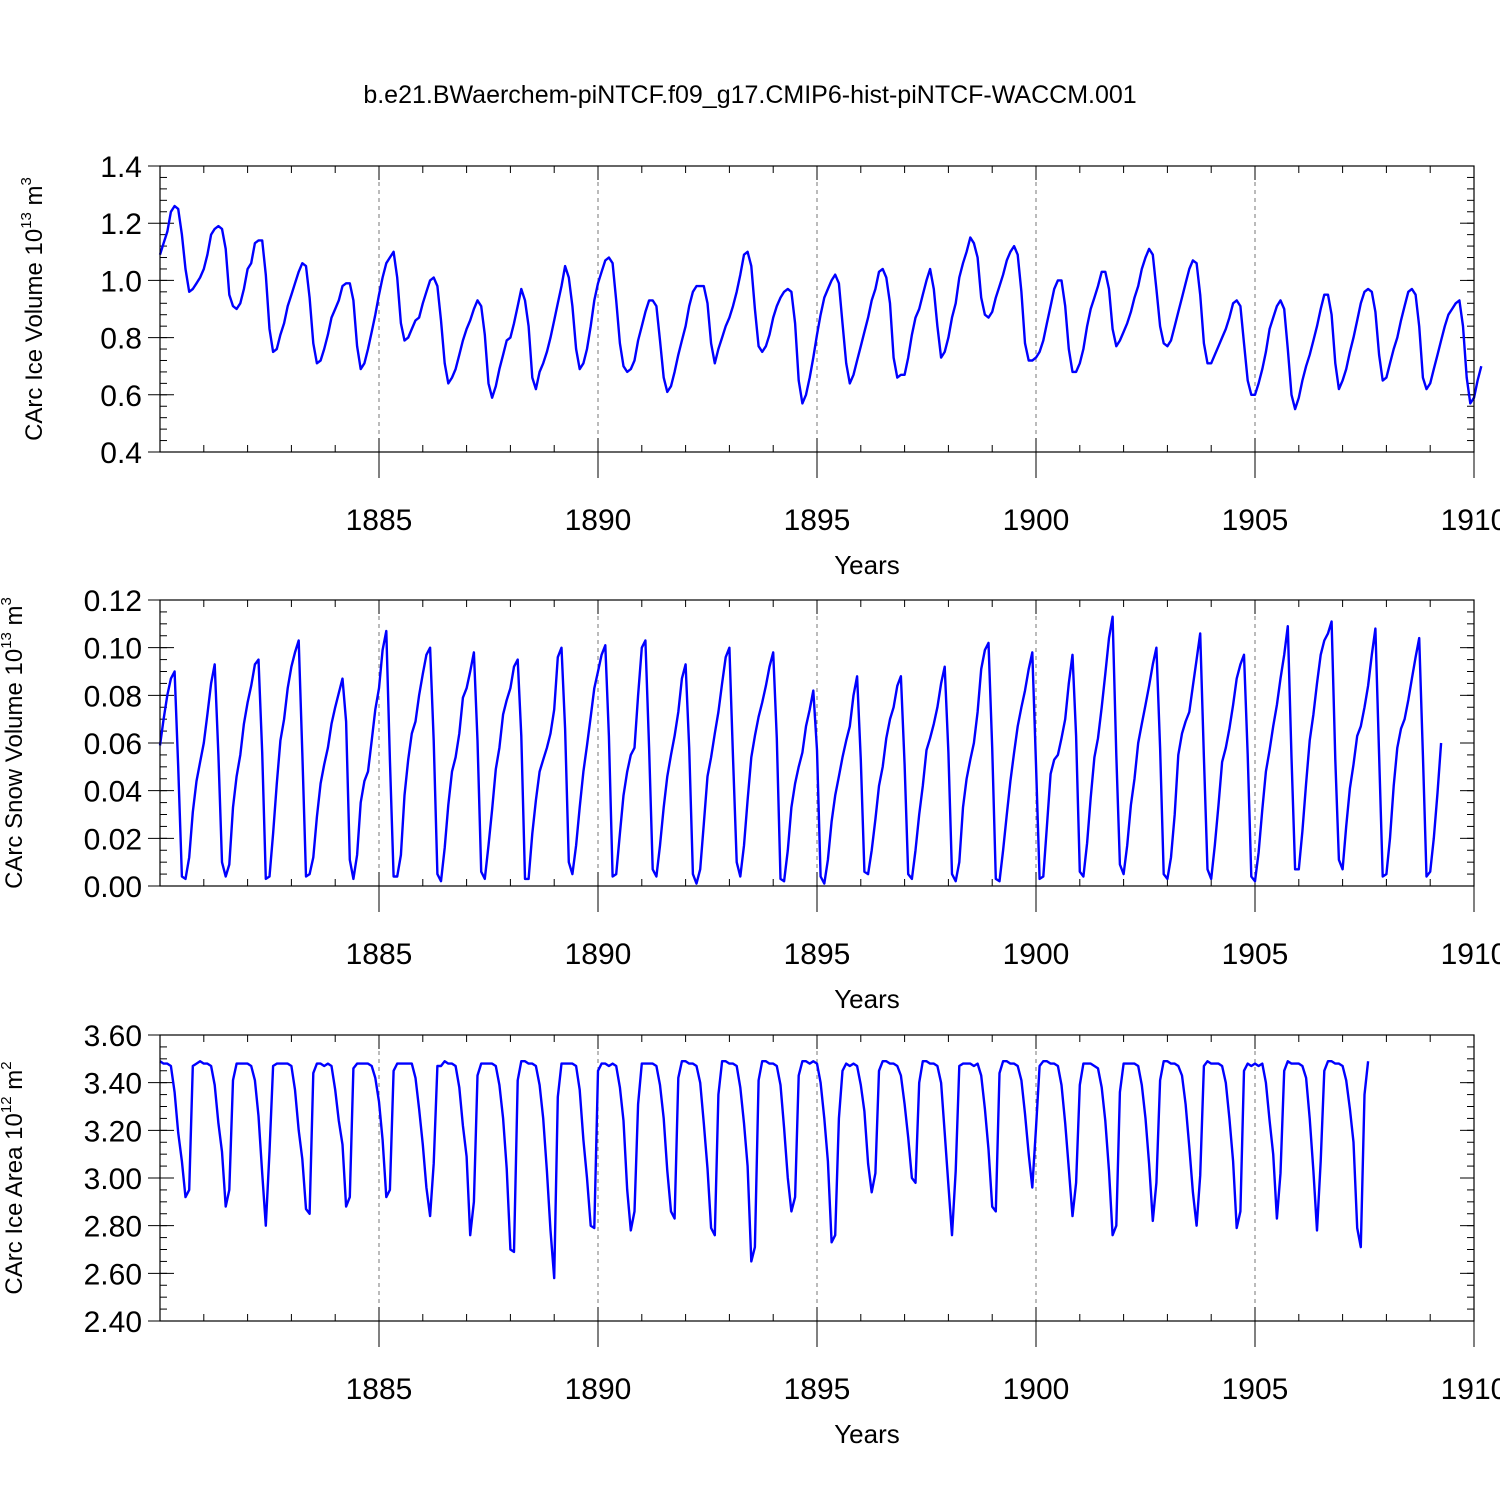  I want to click on y-tick-label: 3.40, so click(113, 1084).